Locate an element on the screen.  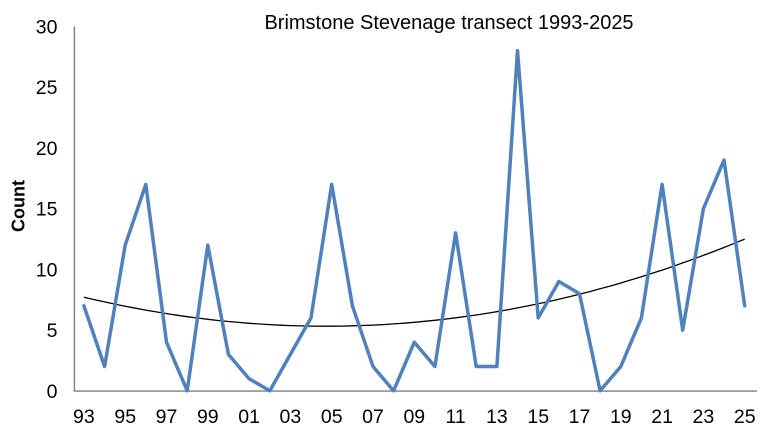
svg-text: 19 is located at coordinates (621, 417).